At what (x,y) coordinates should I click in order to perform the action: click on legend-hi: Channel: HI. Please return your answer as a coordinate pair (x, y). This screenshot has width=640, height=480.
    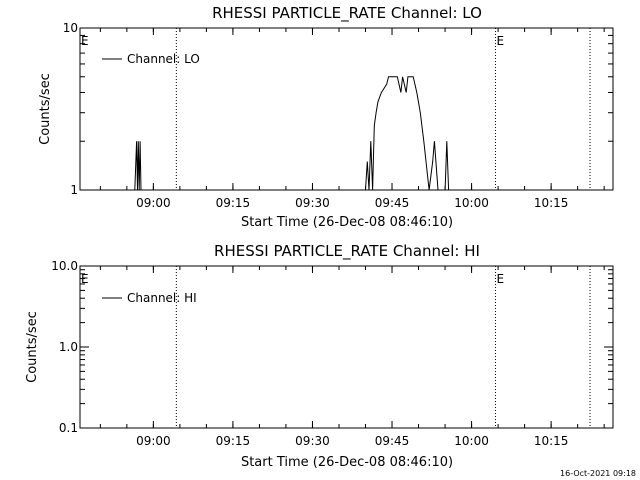
    Looking at the image, I should click on (149, 298).